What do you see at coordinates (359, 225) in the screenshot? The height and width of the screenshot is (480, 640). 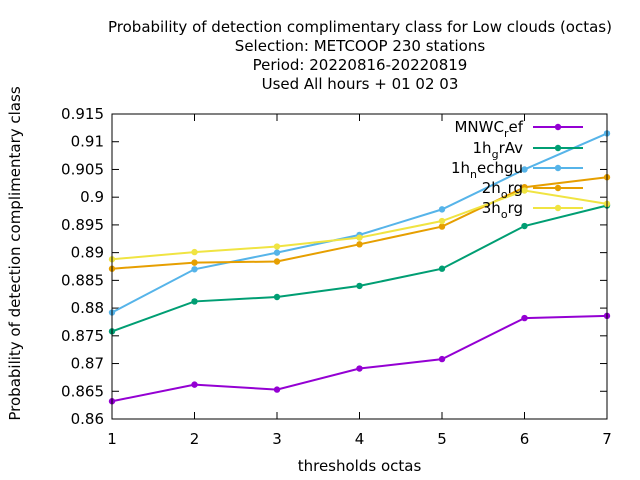 I see `series-3h_org` at bounding box center [359, 225].